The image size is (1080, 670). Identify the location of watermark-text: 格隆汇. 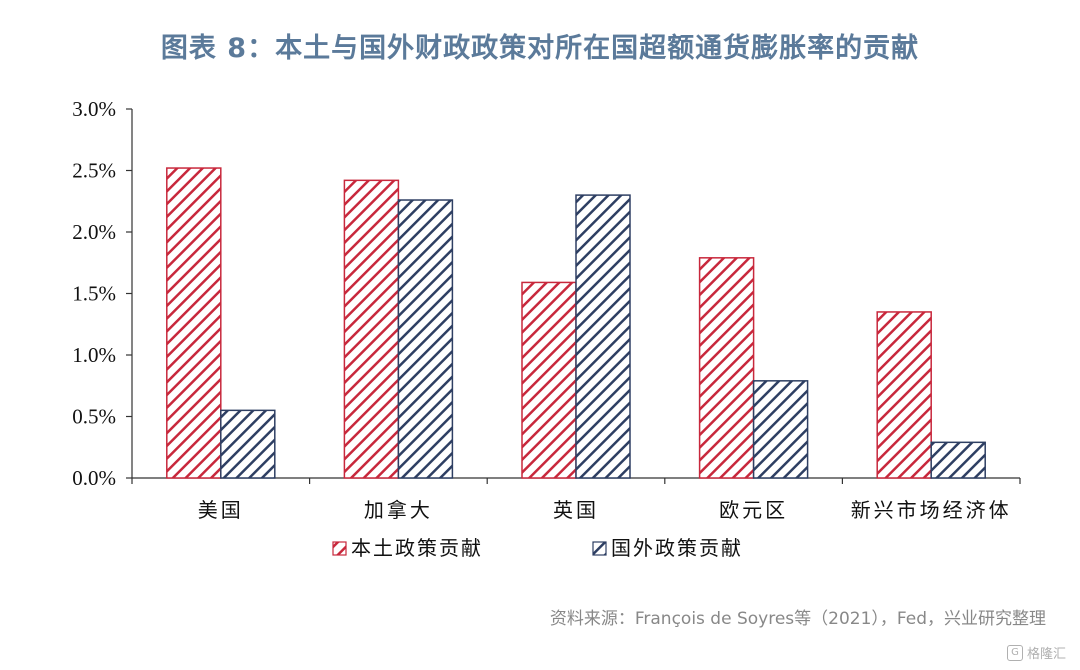
(1046, 654).